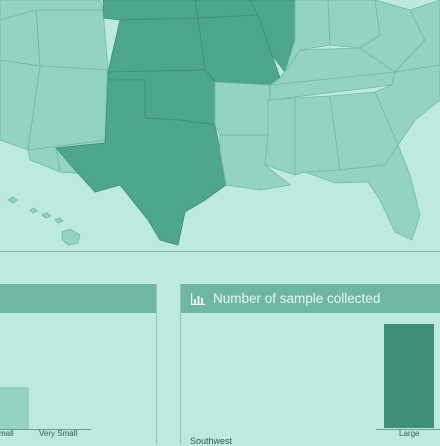  Describe the element at coordinates (14, 408) in the screenshot. I see `bar-small` at that location.